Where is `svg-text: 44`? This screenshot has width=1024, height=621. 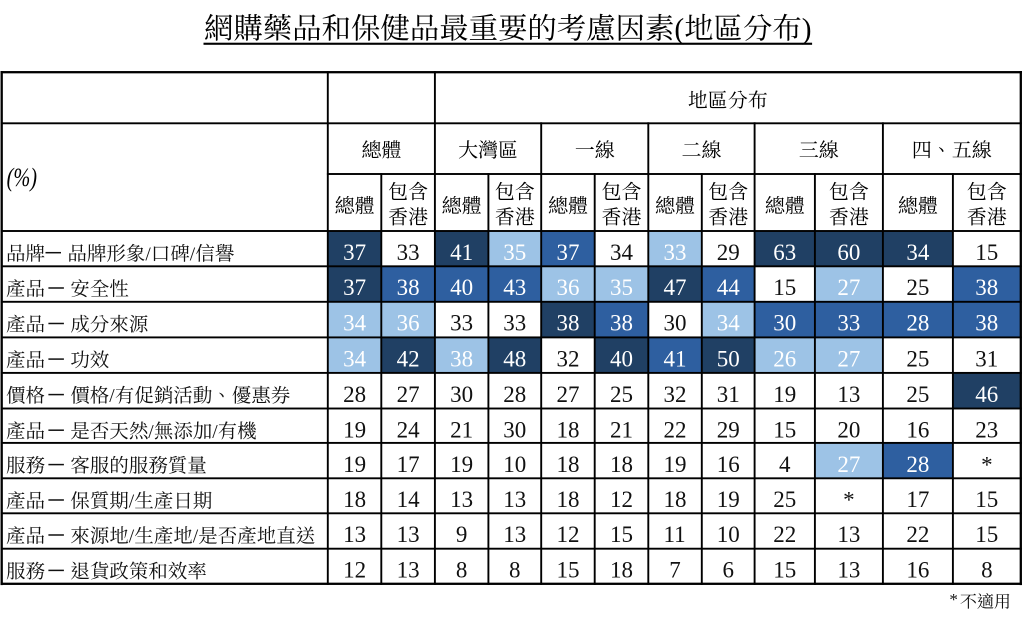 svg-text: 44 is located at coordinates (729, 287).